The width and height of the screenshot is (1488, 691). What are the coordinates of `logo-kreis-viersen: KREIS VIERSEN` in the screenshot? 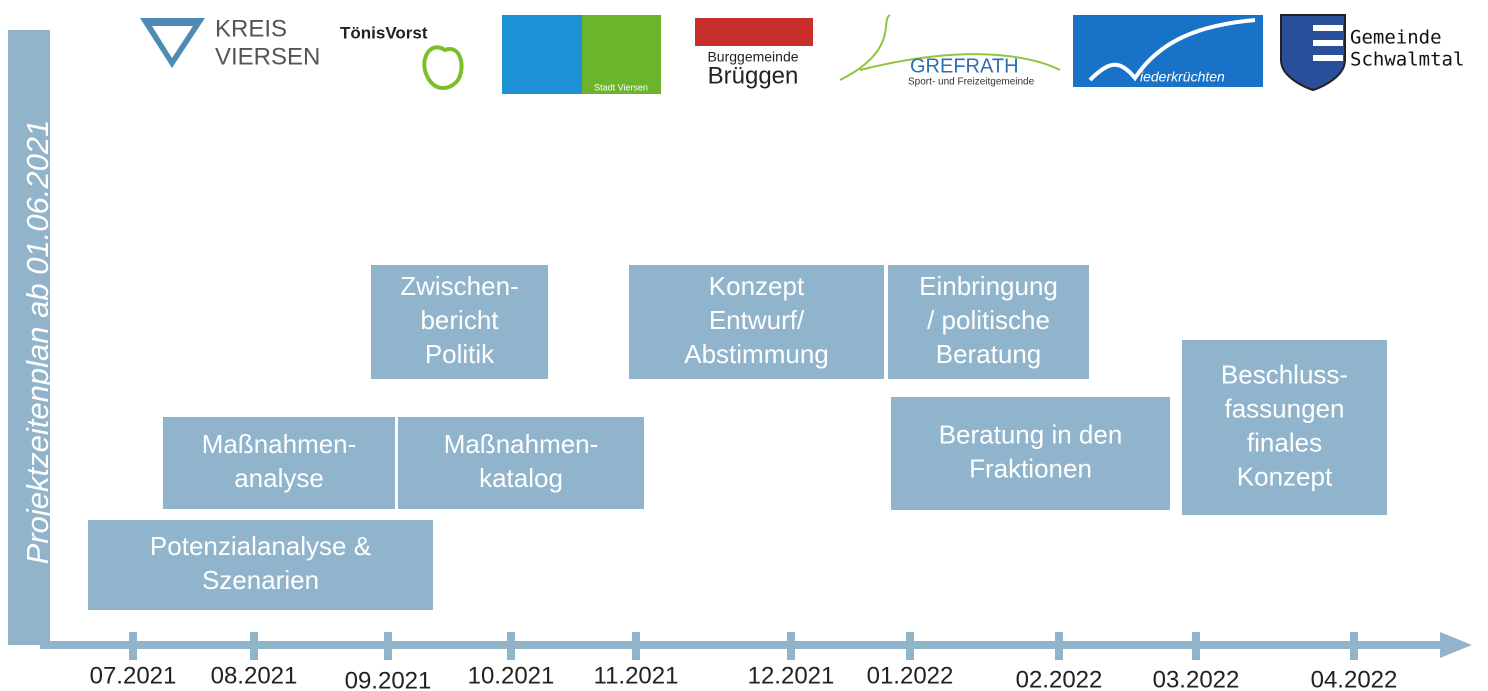 It's located at (230, 42).